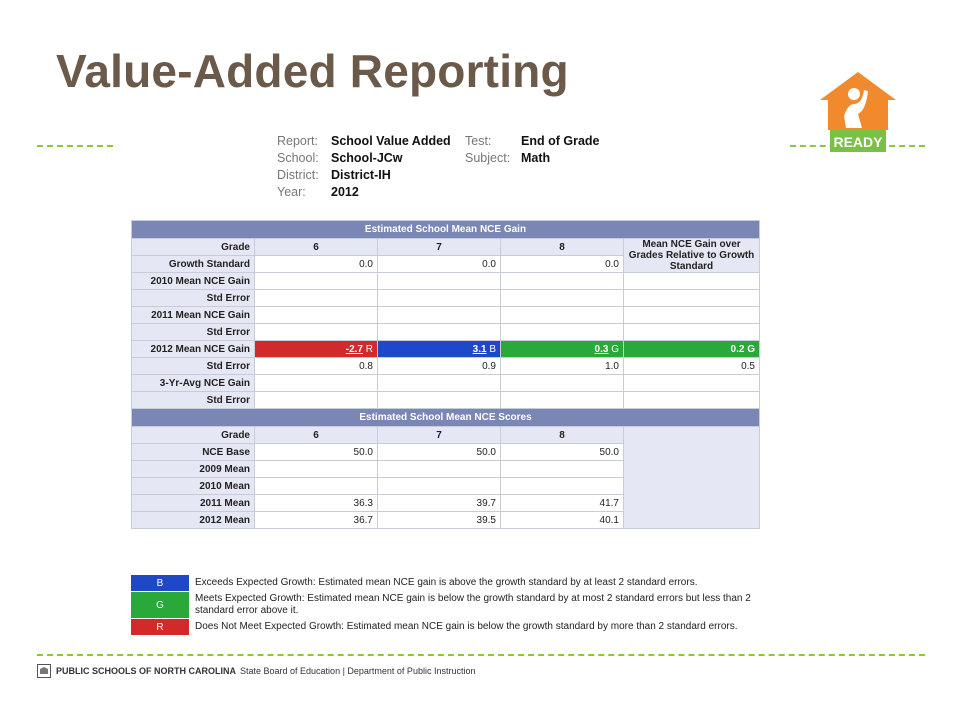  What do you see at coordinates (858, 112) in the screenshot?
I see `ready-logo: READY` at bounding box center [858, 112].